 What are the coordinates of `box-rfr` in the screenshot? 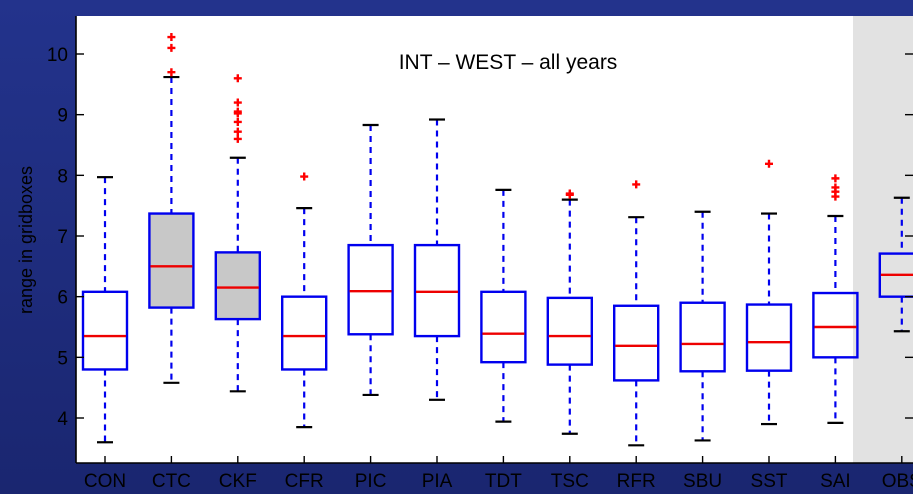 It's located at (636, 313).